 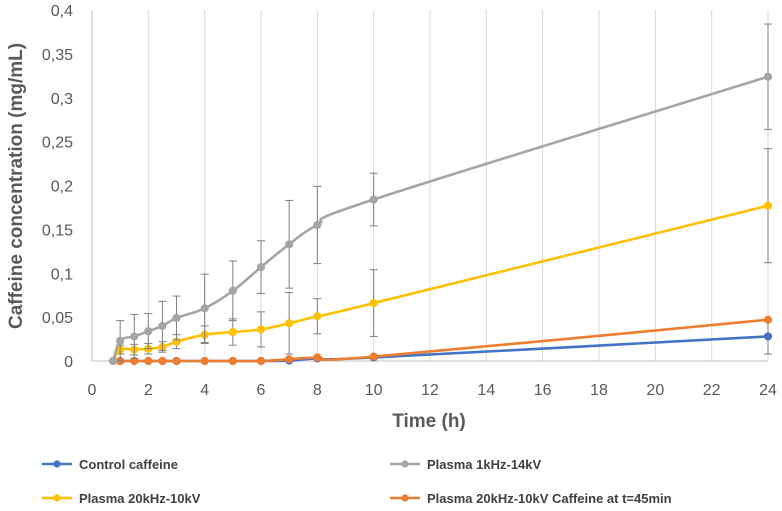 I want to click on y-tick-label: 0,25, so click(x=57, y=143).